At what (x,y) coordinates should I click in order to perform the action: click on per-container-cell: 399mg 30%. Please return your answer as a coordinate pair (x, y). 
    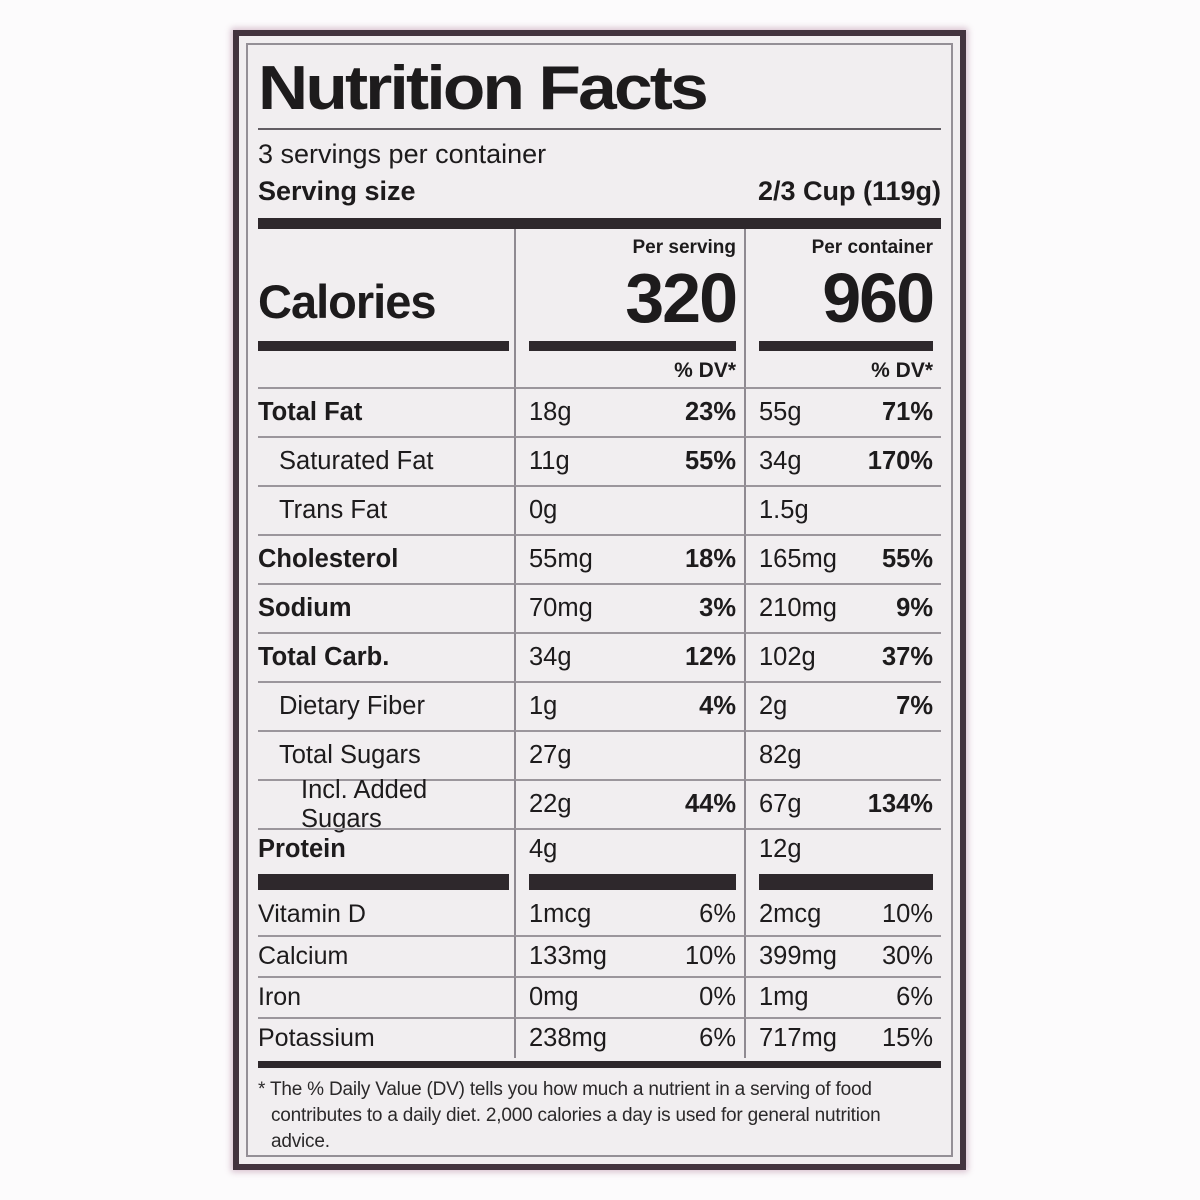
    Looking at the image, I should click on (842, 956).